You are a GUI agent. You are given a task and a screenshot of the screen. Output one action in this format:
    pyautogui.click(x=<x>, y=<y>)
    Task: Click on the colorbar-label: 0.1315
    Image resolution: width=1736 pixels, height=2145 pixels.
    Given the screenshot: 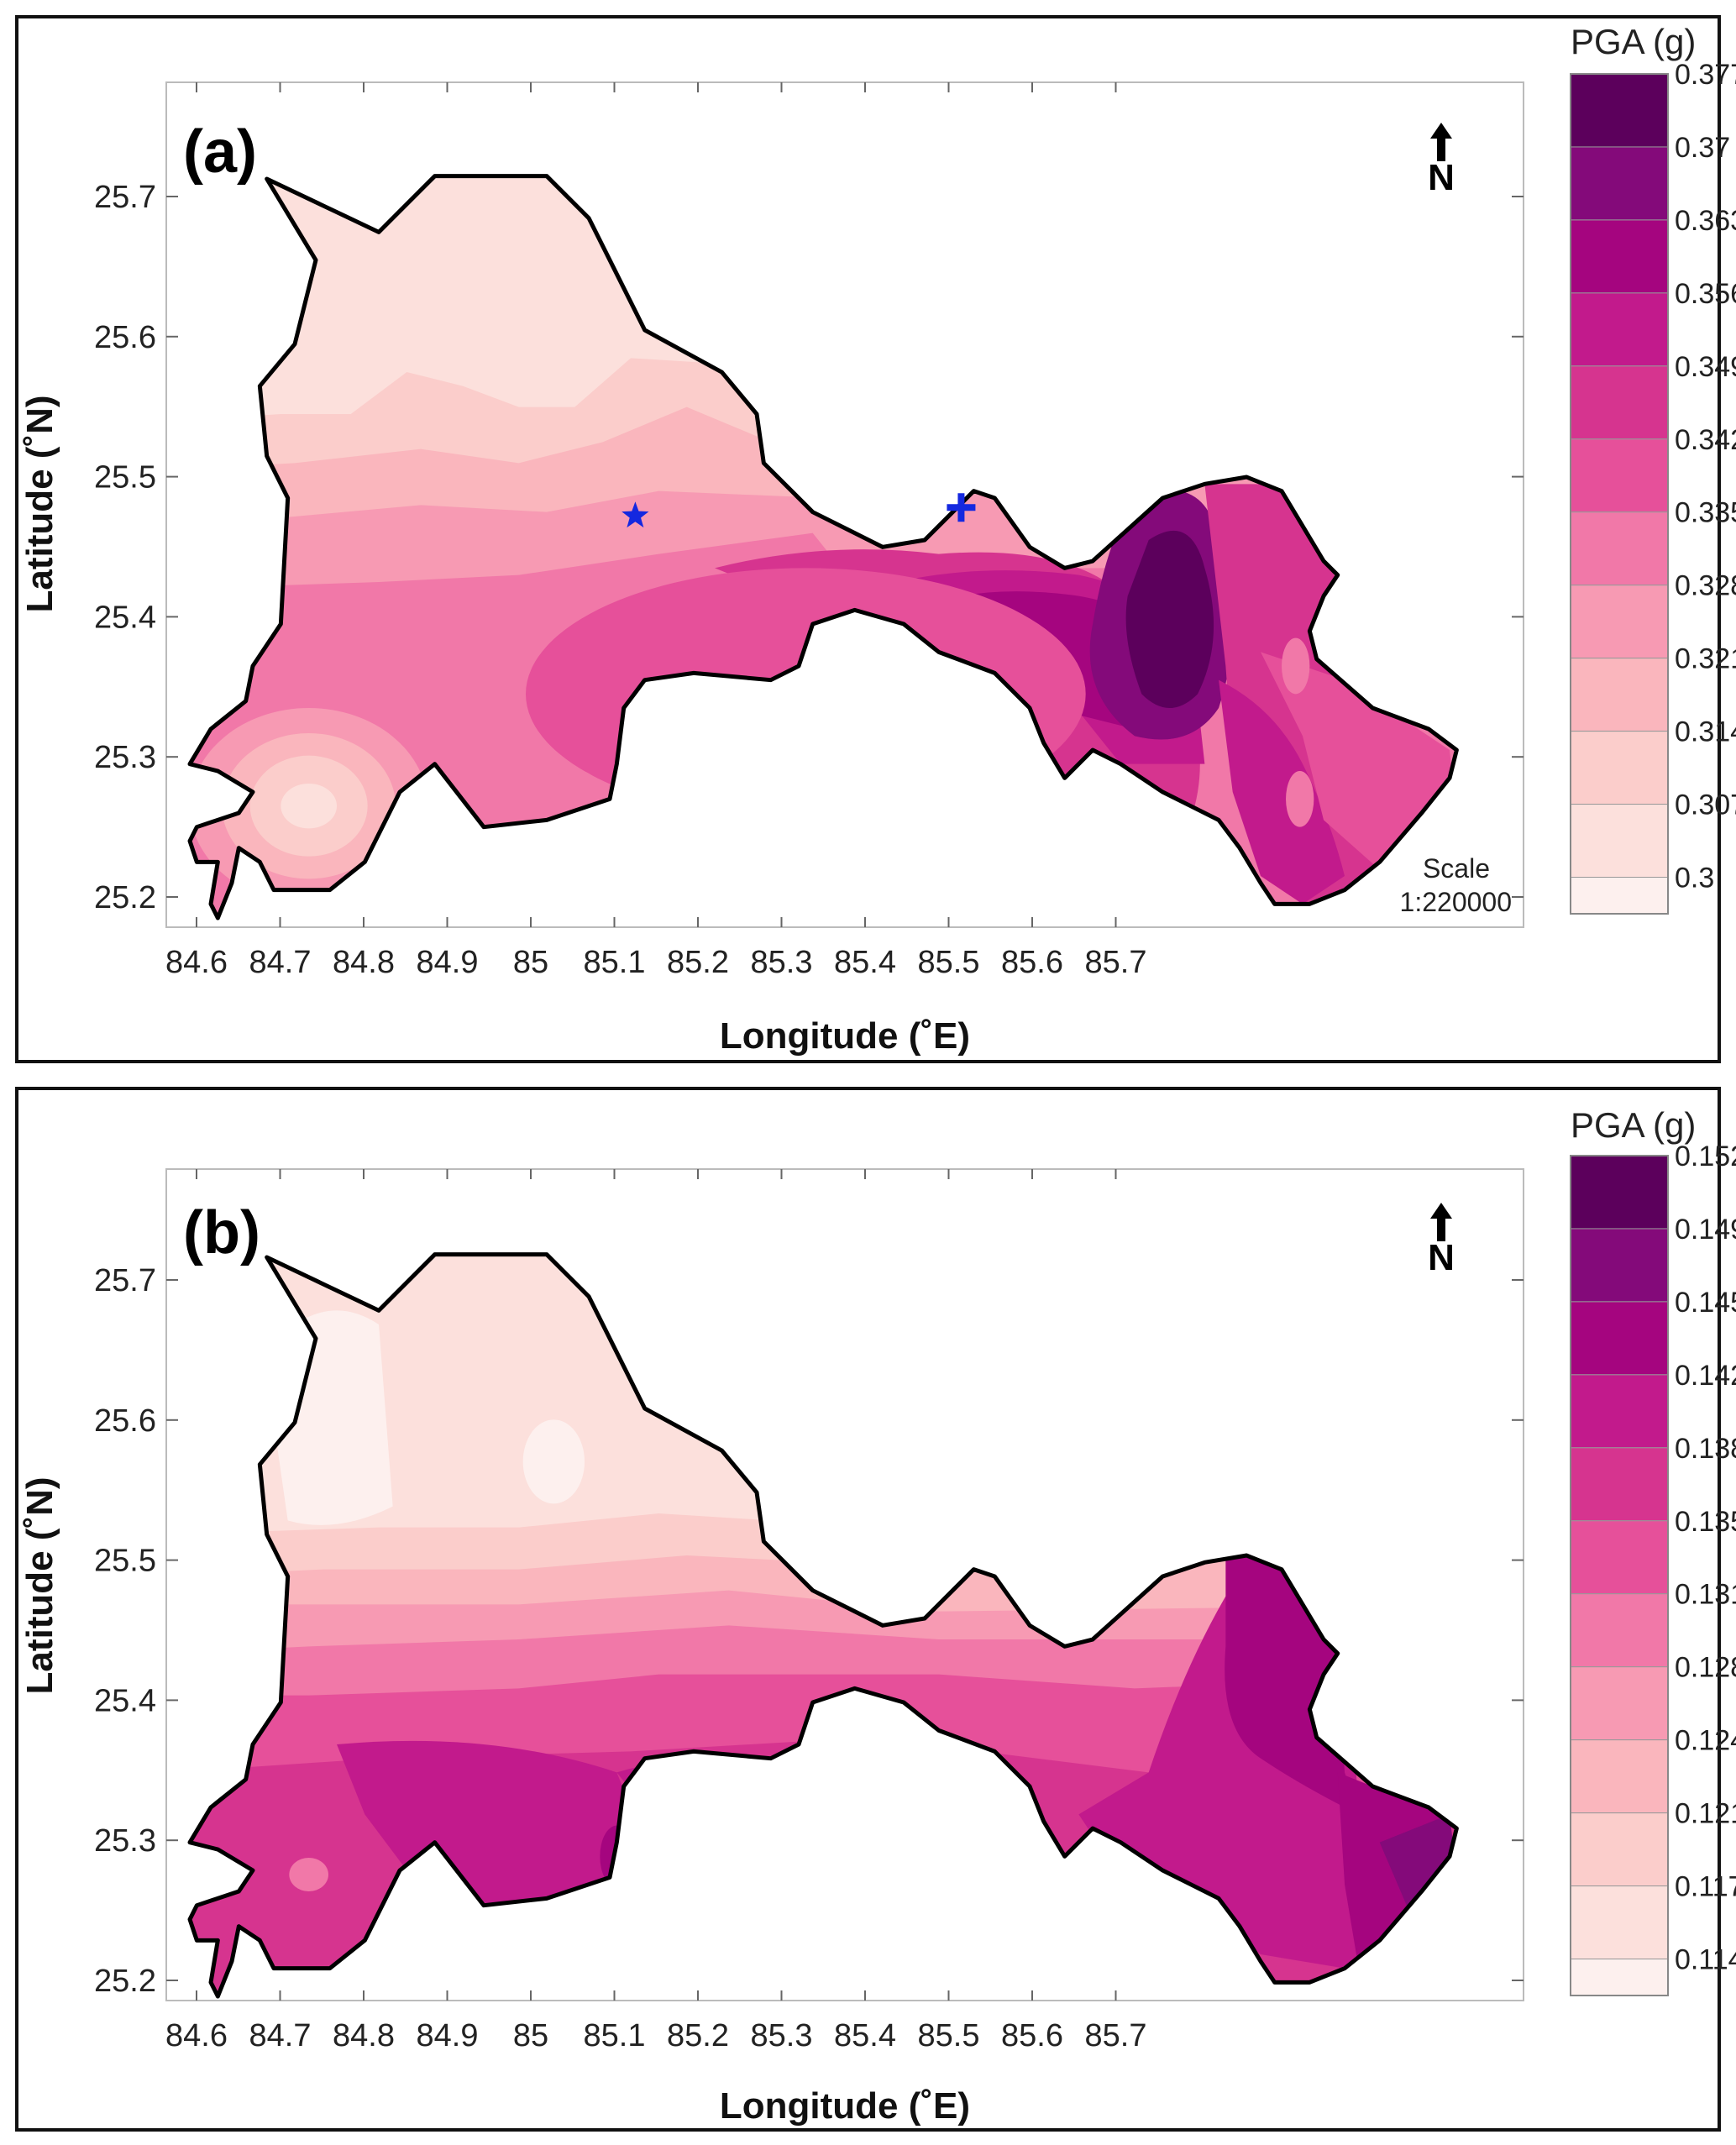 What is the action you would take?
    pyautogui.click(x=1705, y=1595)
    